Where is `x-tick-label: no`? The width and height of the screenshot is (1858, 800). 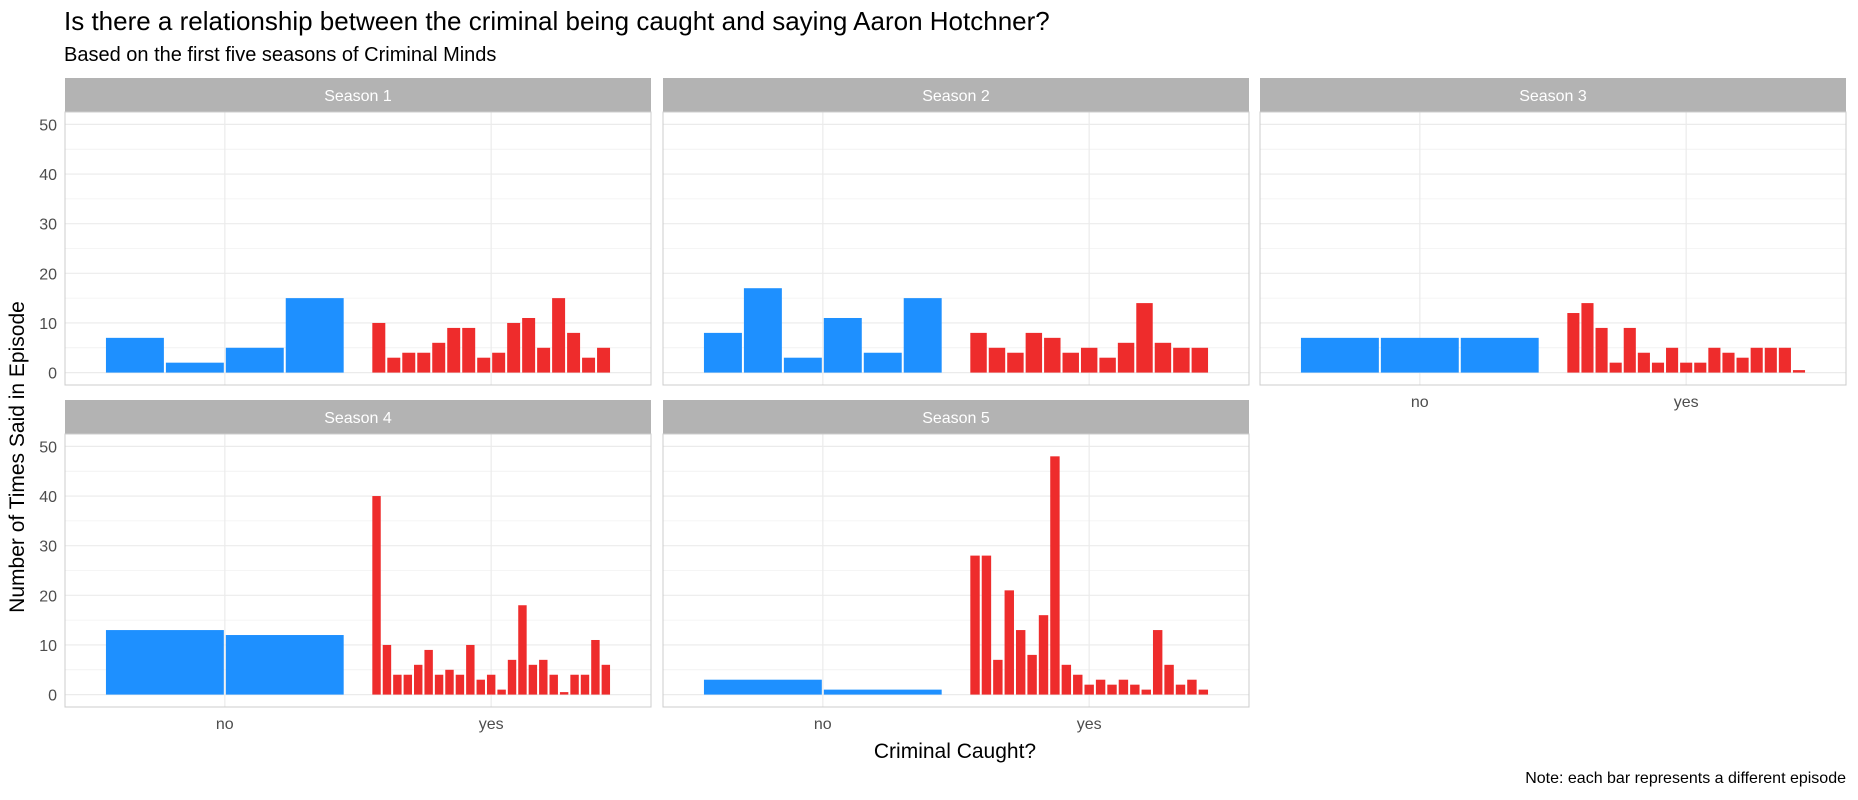 x-tick-label: no is located at coordinates (225, 724).